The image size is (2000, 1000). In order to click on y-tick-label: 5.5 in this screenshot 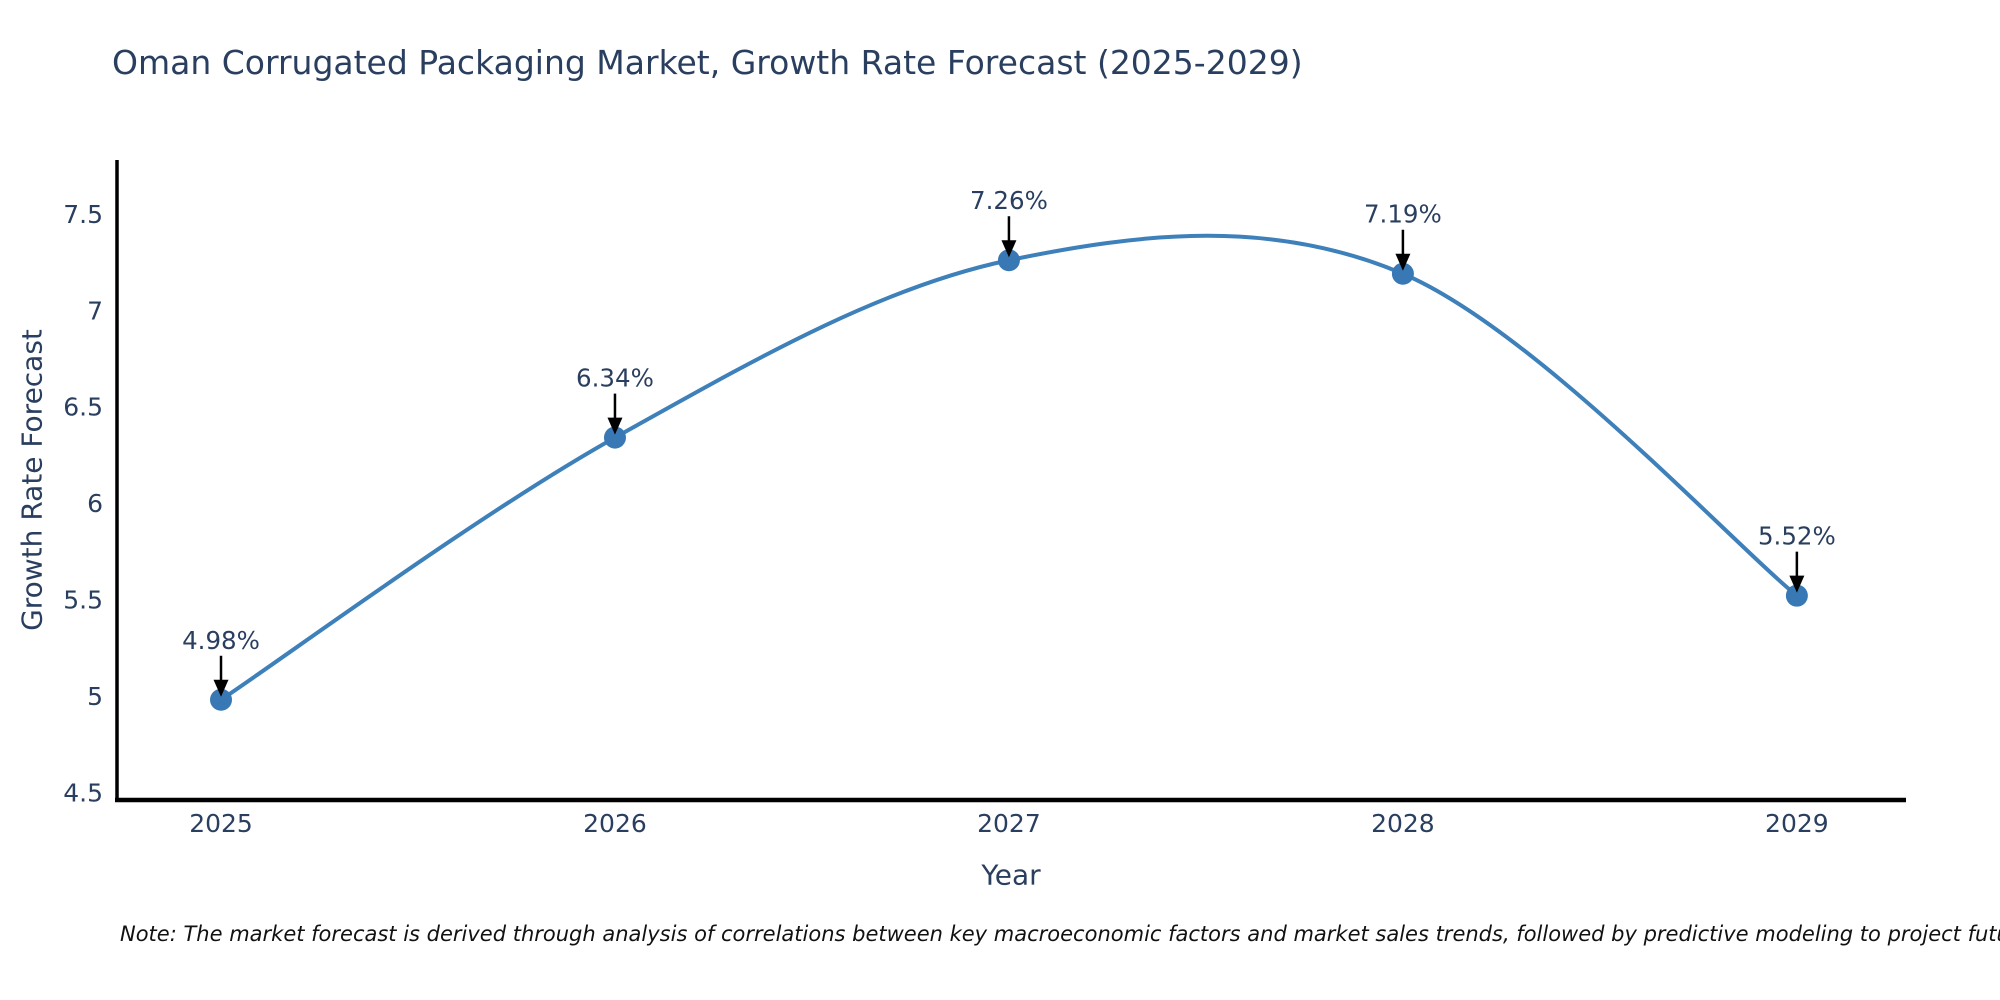, I will do `click(83, 600)`.